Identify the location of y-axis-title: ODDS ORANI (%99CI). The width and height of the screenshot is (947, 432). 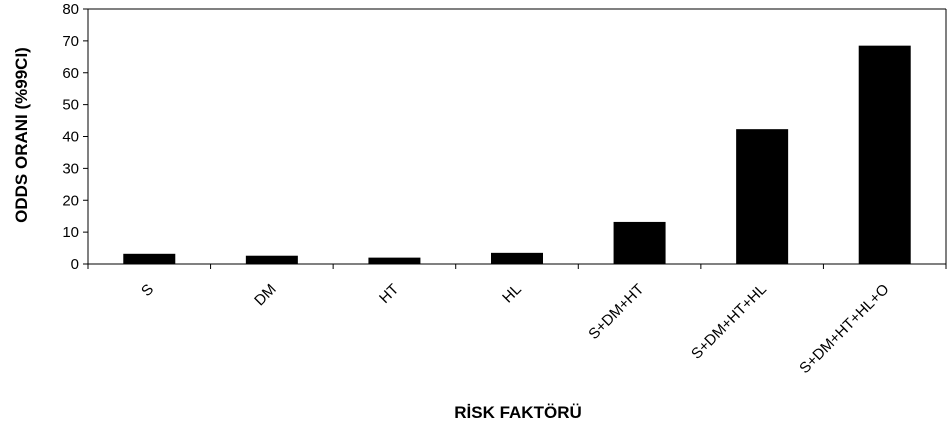
(21, 135).